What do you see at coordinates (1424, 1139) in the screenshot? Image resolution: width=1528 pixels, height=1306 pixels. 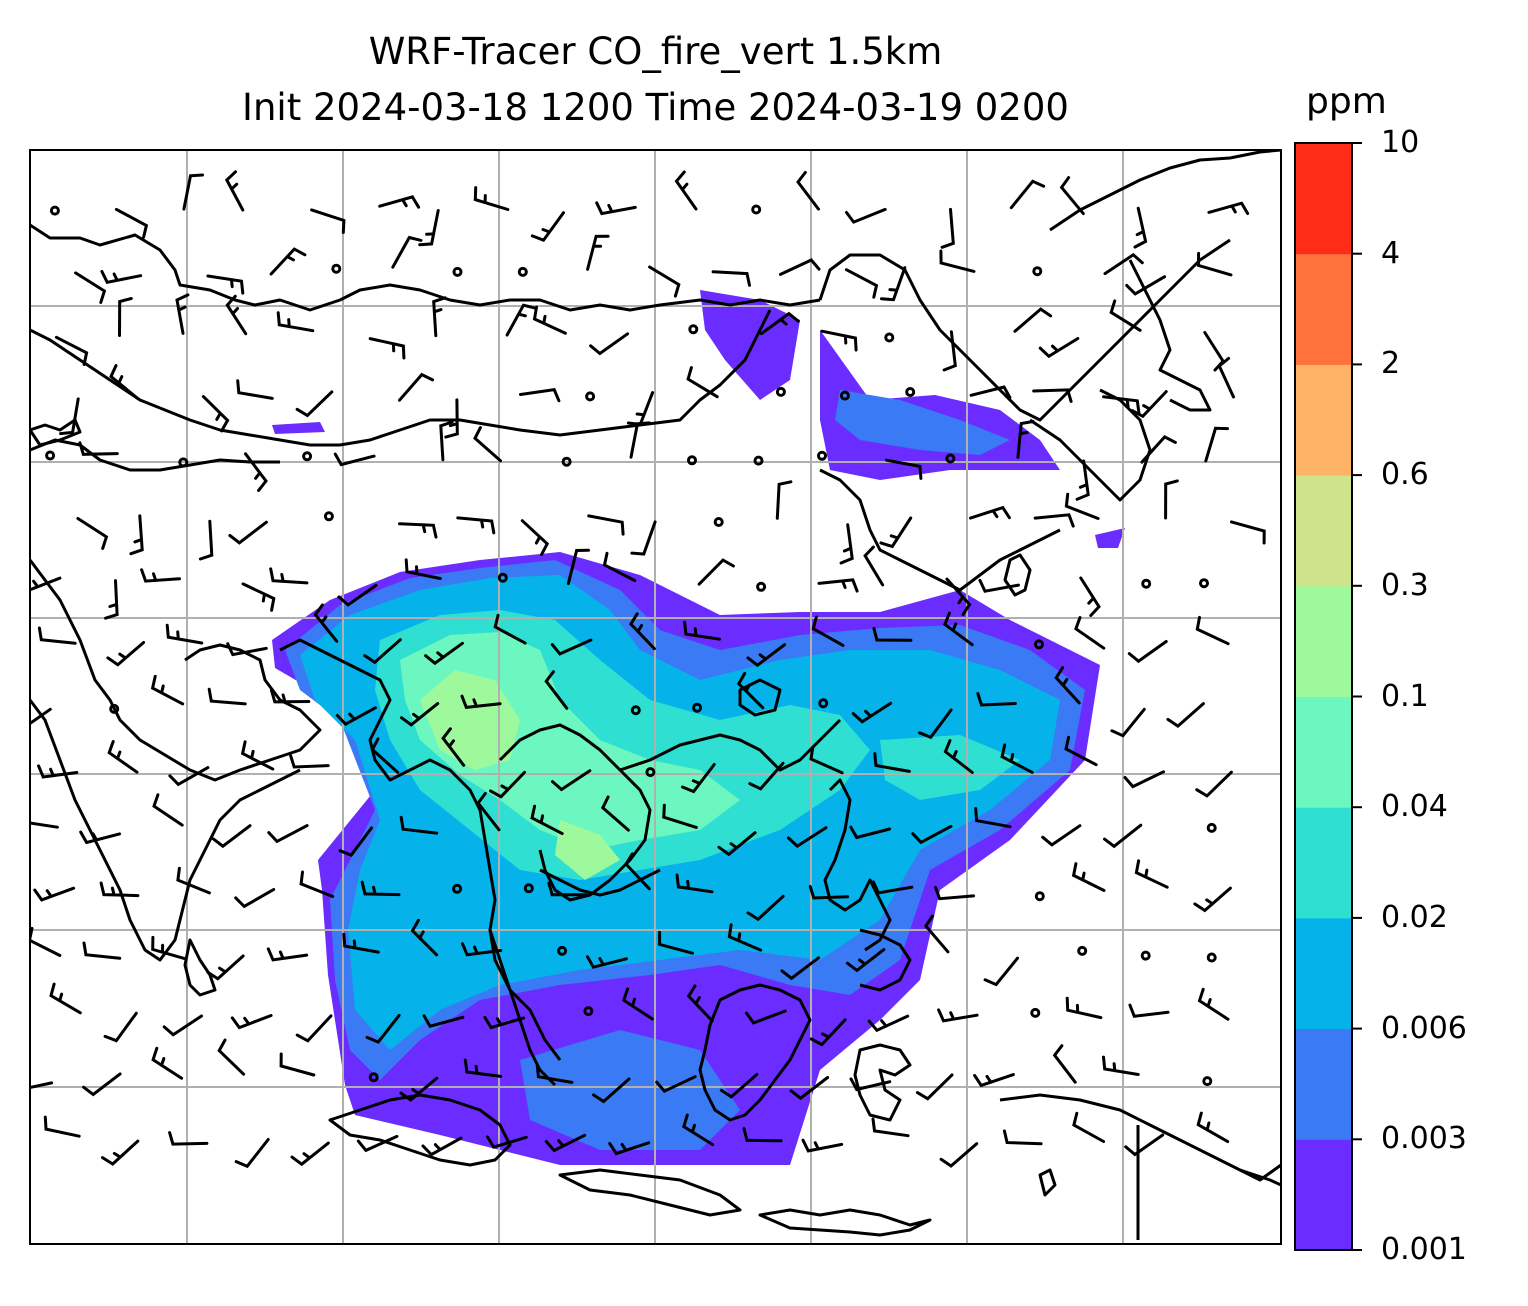 I see `colorbar-tick-label: 0.003` at bounding box center [1424, 1139].